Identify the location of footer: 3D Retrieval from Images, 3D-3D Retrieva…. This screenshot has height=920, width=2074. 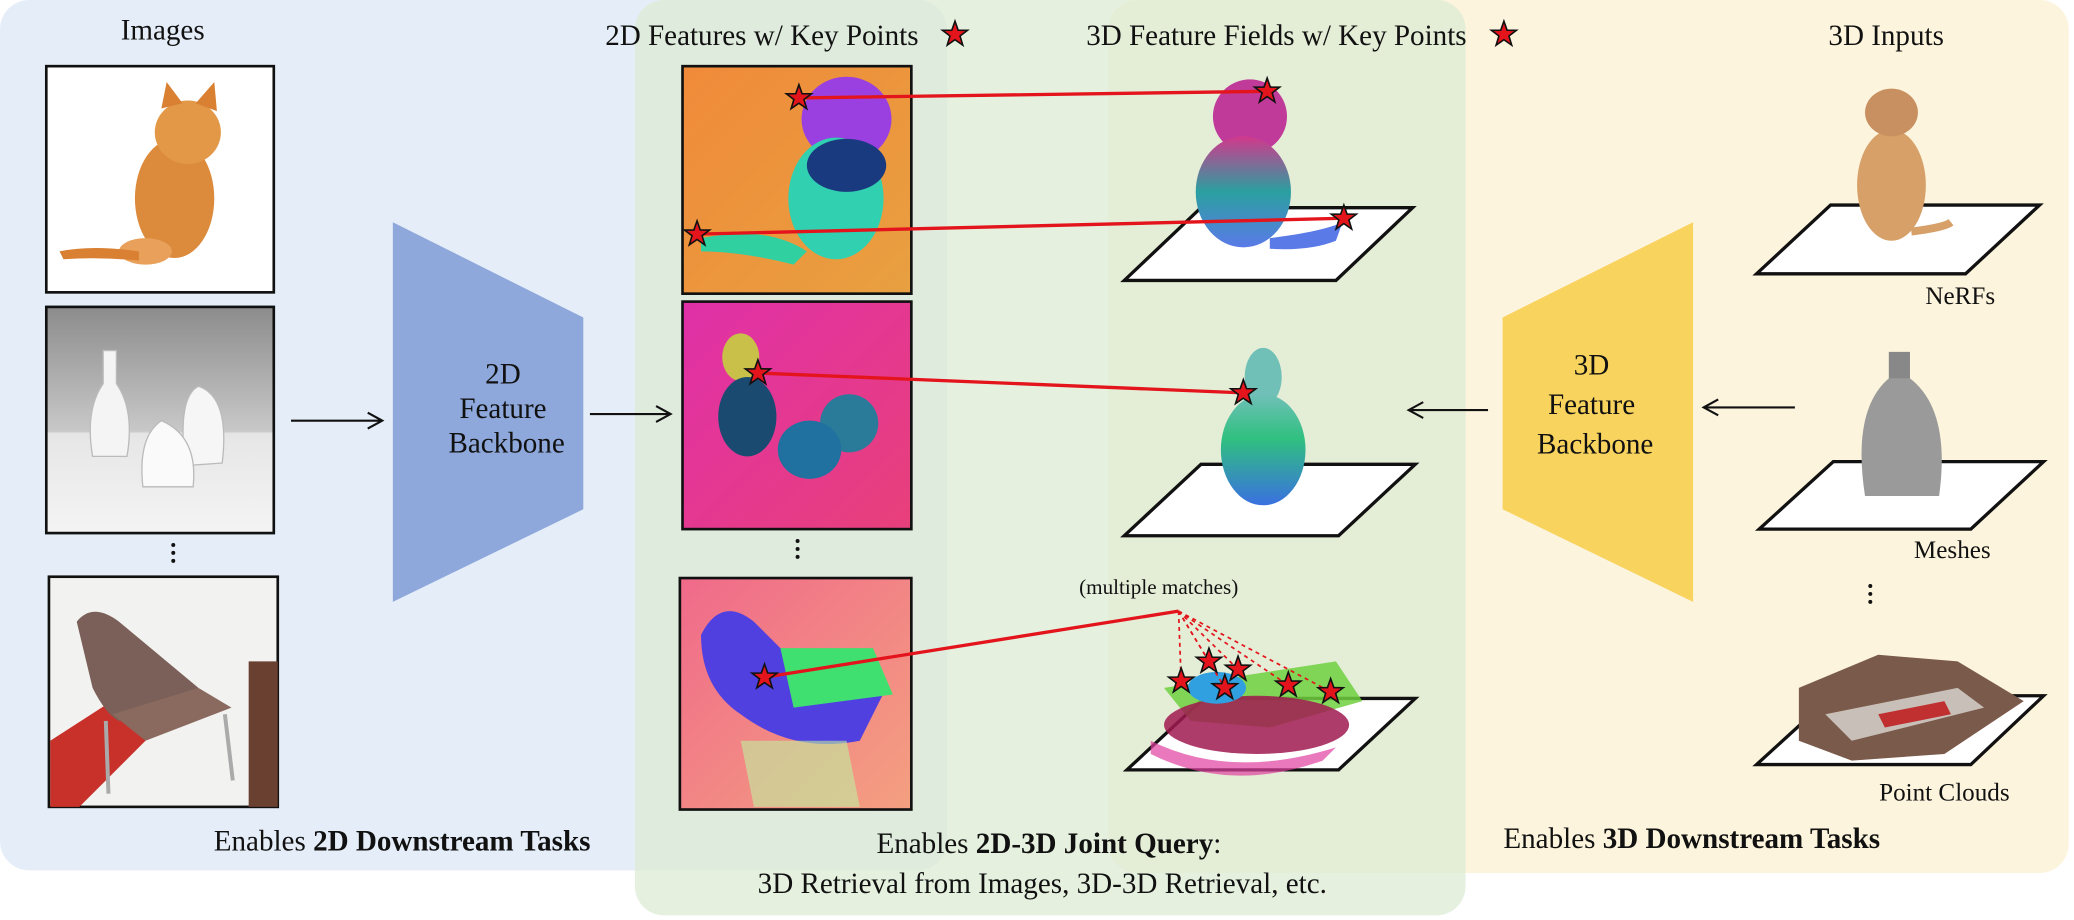
(1042, 884).